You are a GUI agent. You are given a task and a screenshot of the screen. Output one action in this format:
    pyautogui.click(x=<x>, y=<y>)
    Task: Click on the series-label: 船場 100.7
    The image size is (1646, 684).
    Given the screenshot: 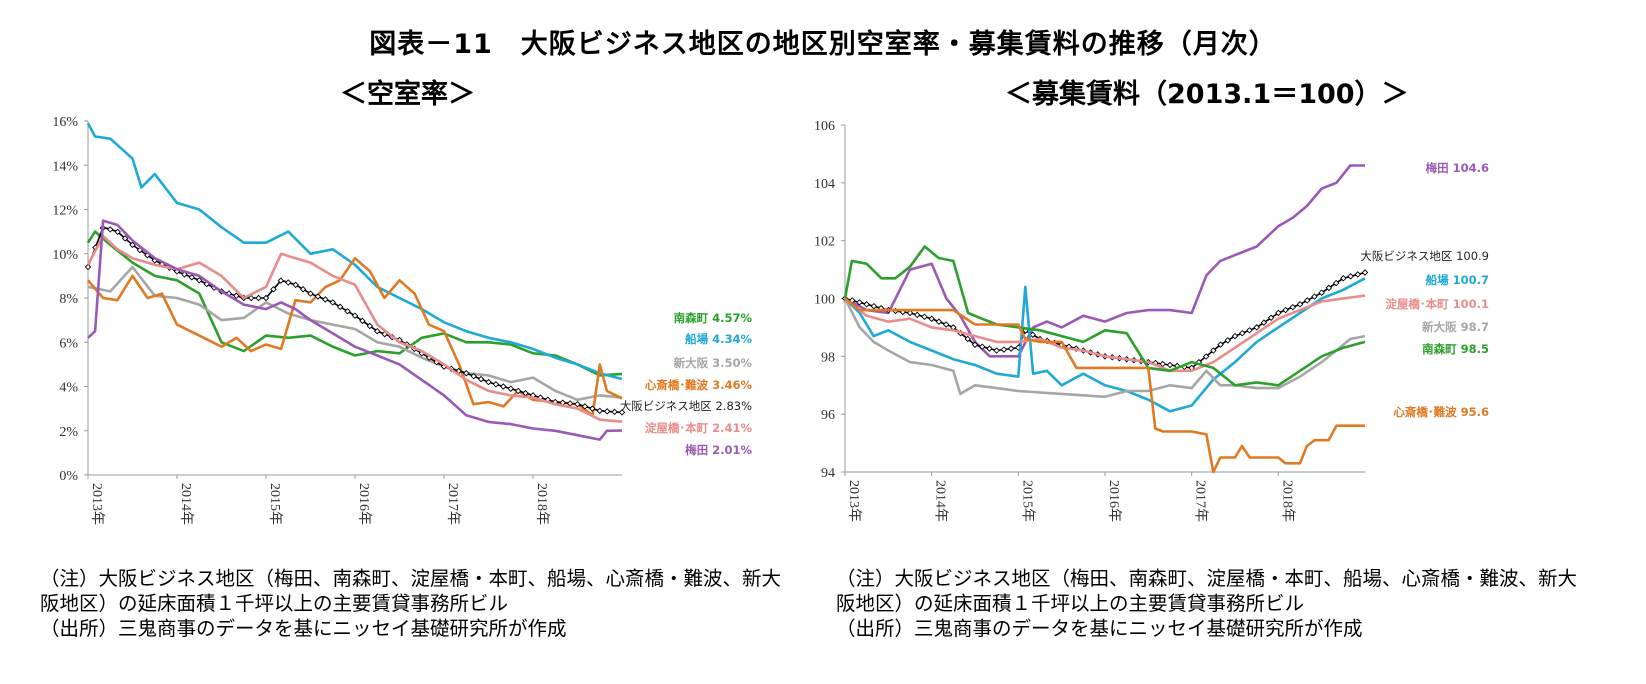 What is the action you would take?
    pyautogui.click(x=1457, y=280)
    